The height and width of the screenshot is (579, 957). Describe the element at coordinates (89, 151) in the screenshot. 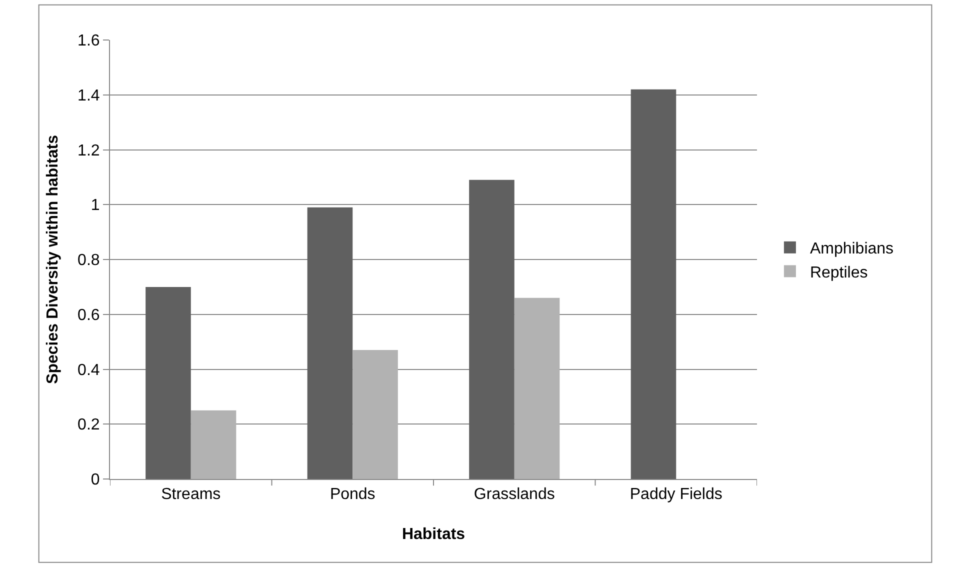

I see `y-tick-label: 1.2` at that location.